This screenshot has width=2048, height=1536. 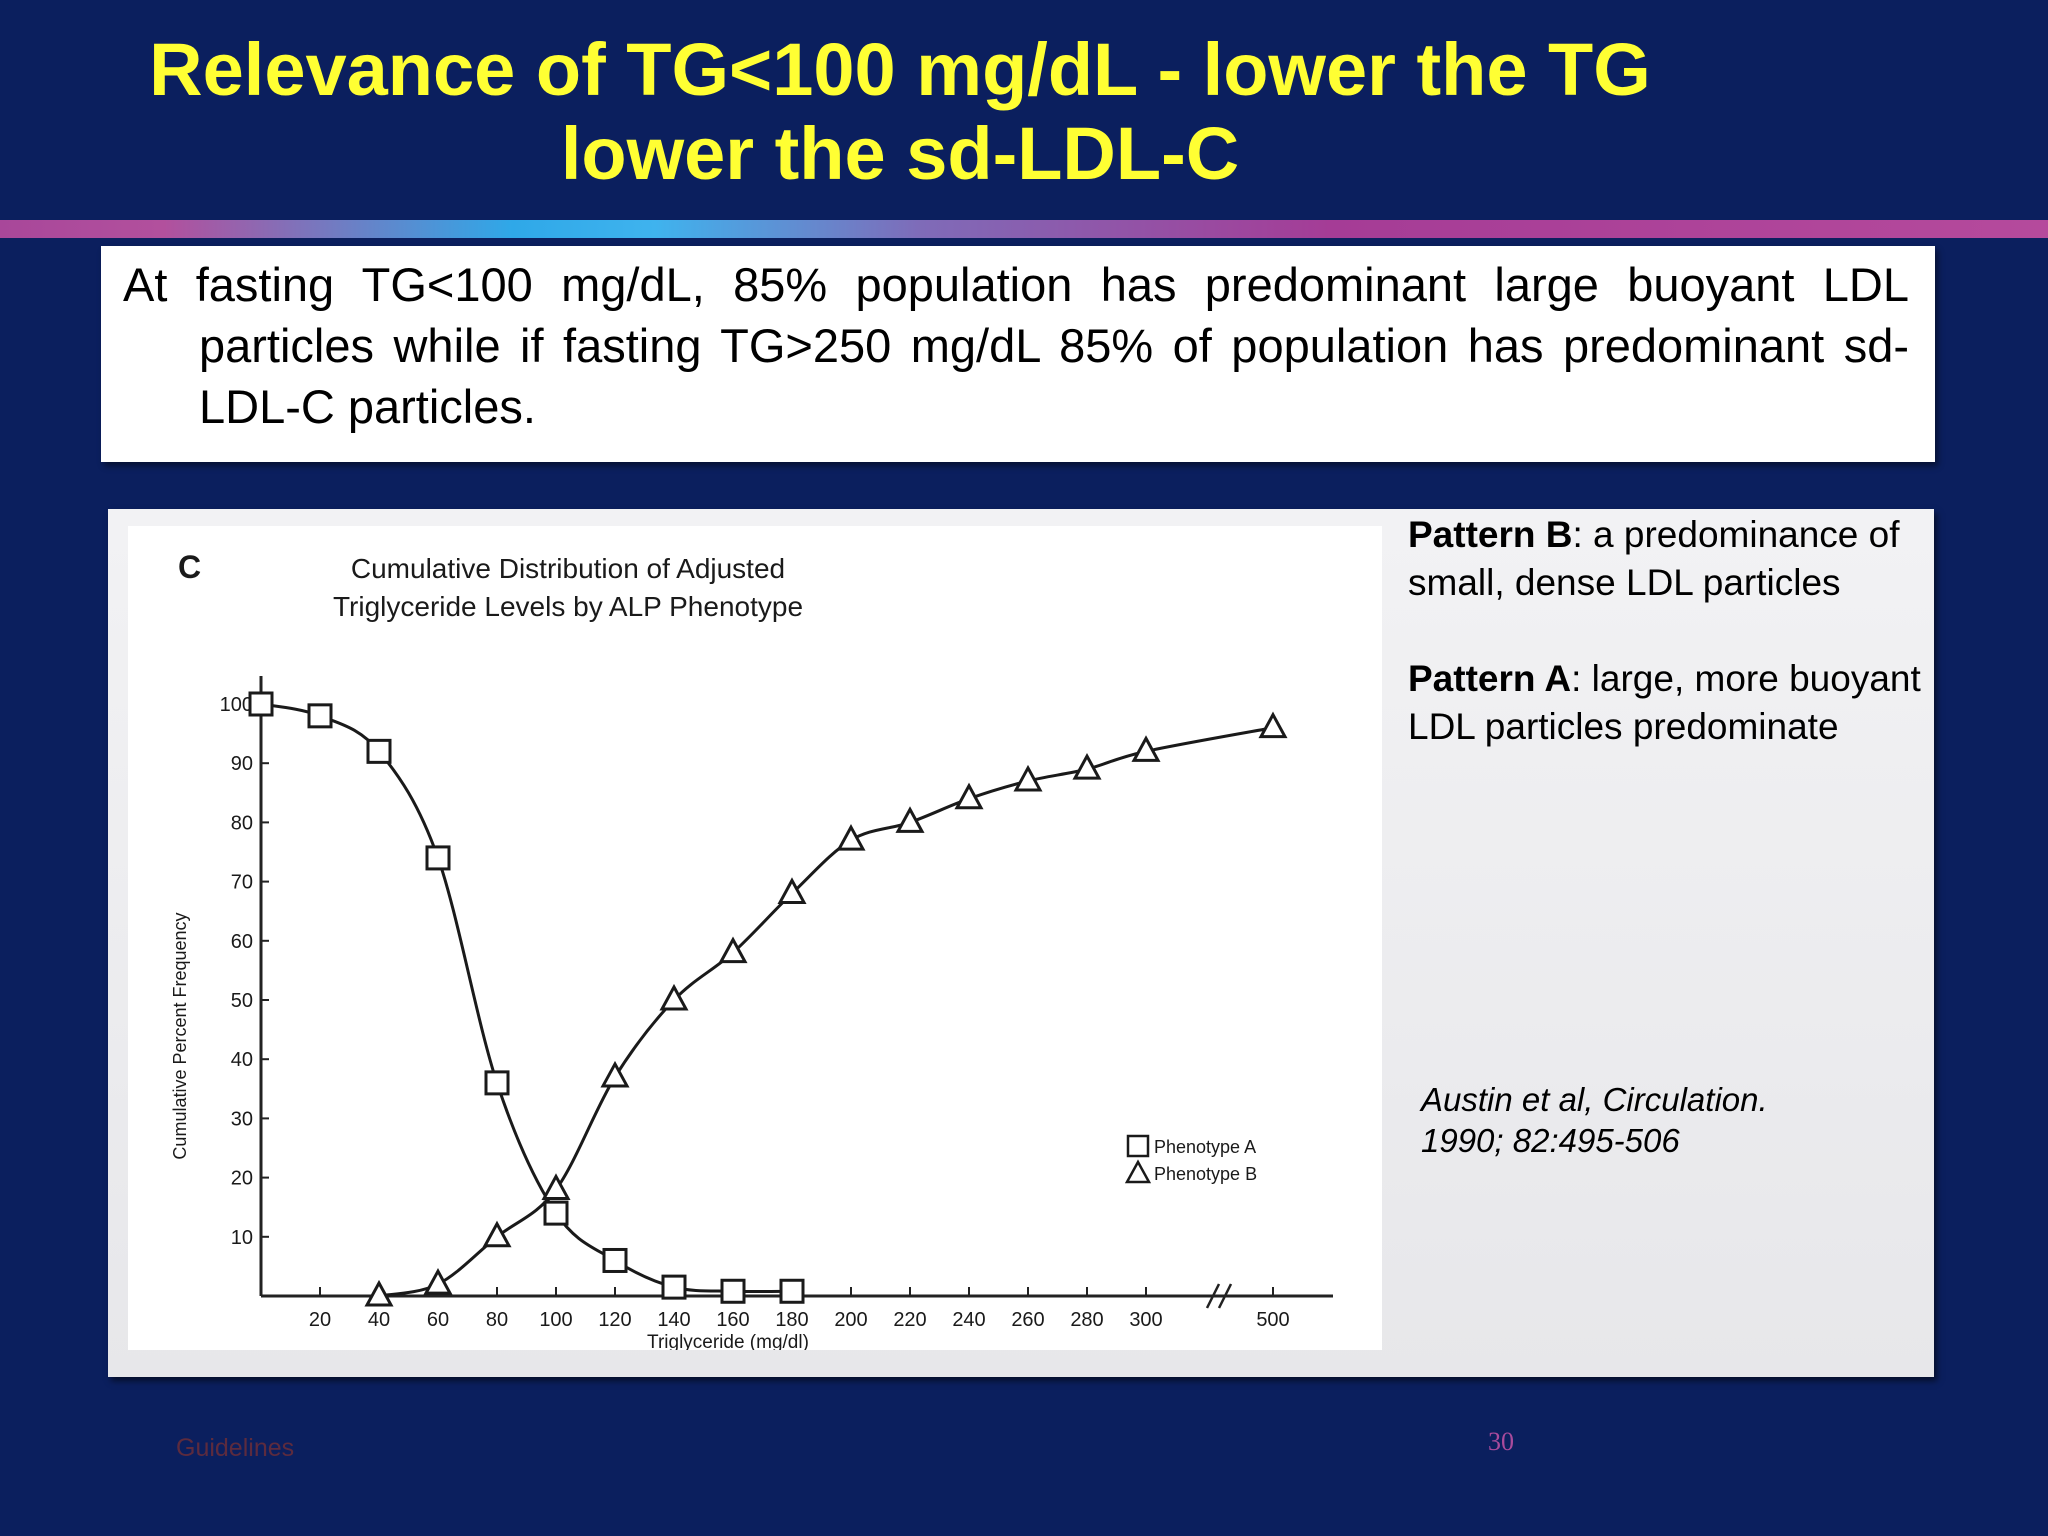 What do you see at coordinates (242, 1179) in the screenshot?
I see `y-tick-label: 20` at bounding box center [242, 1179].